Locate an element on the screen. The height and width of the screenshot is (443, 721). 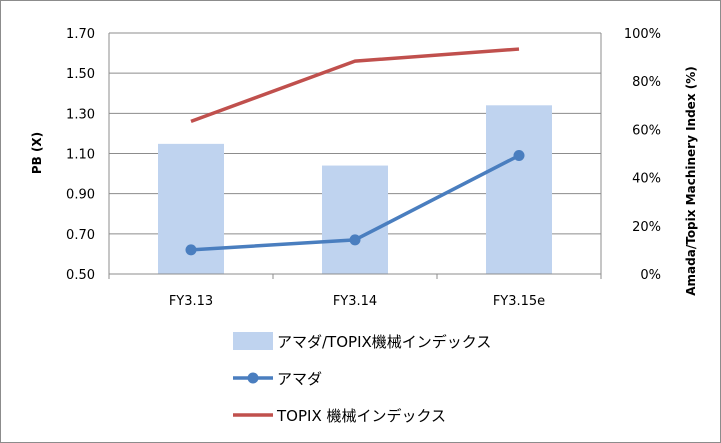
y-right-tick-label: 20% is located at coordinates (646, 227).